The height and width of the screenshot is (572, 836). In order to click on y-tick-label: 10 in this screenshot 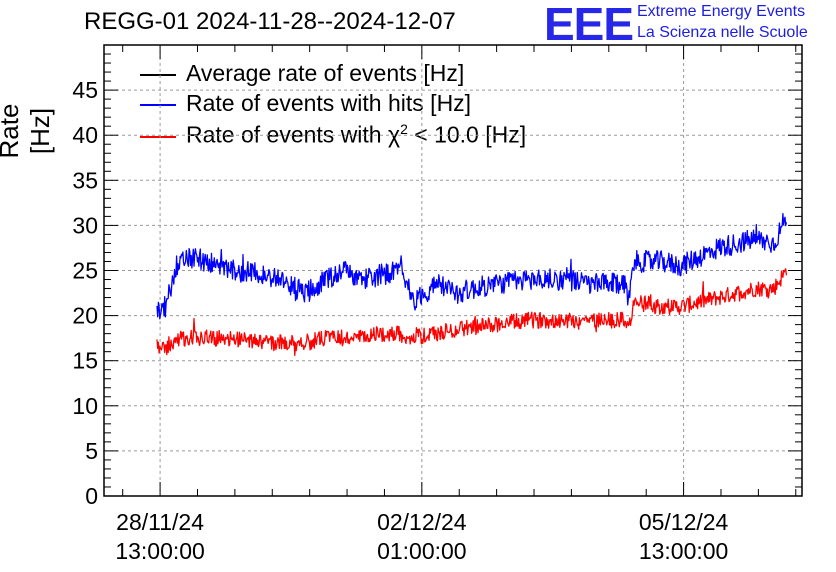, I will do `click(85, 406)`.